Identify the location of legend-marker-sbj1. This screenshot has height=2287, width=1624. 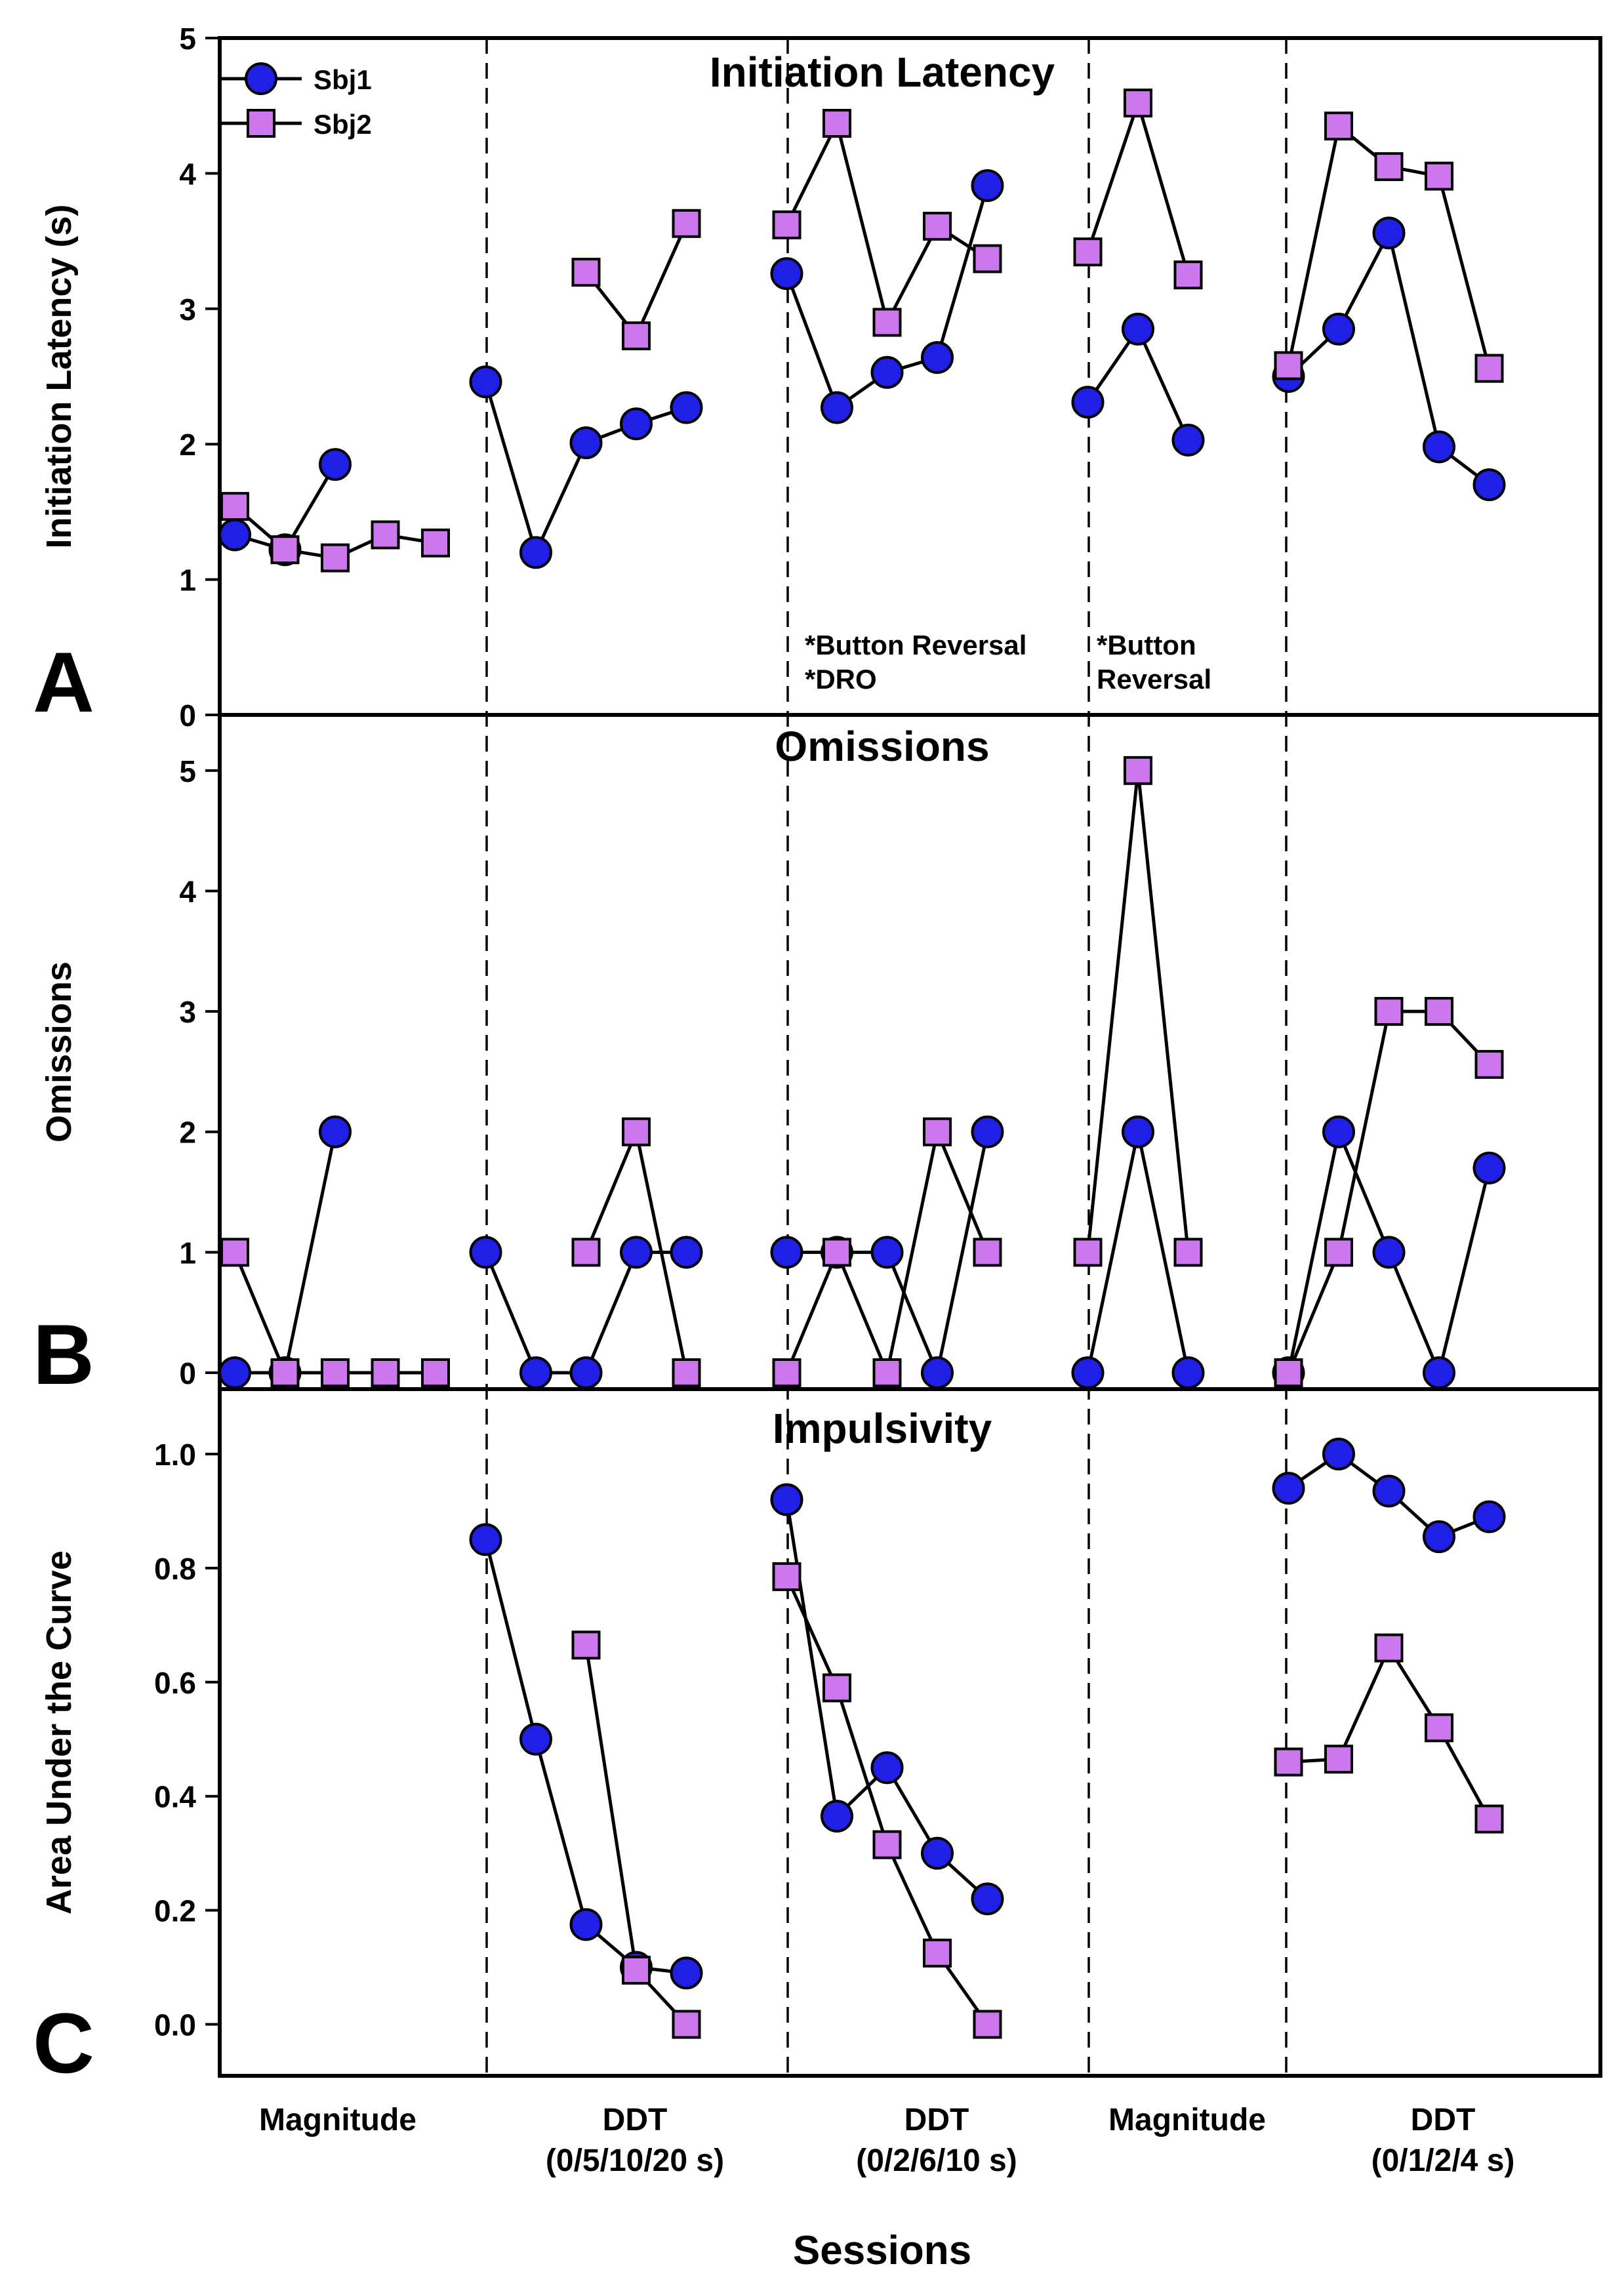
(261, 78).